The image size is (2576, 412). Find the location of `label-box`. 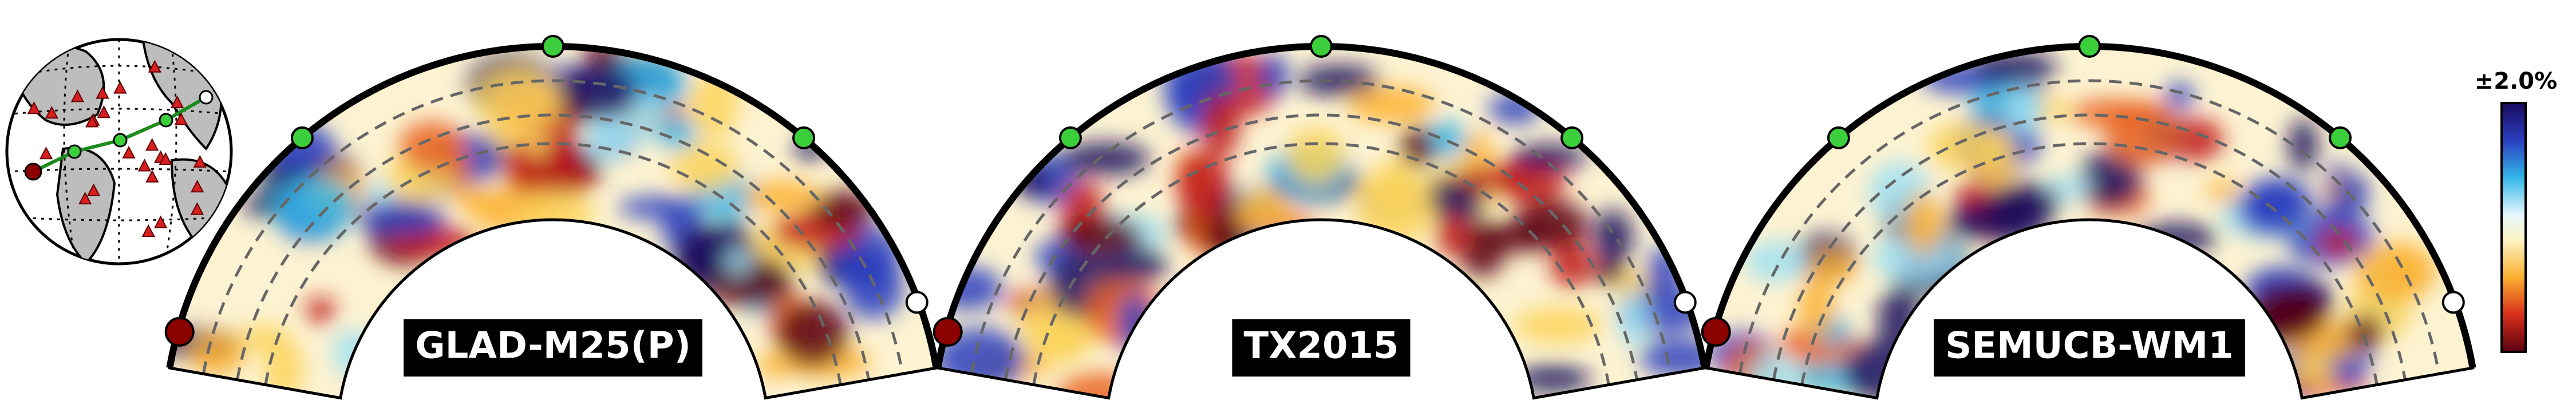

label-box is located at coordinates (553, 348).